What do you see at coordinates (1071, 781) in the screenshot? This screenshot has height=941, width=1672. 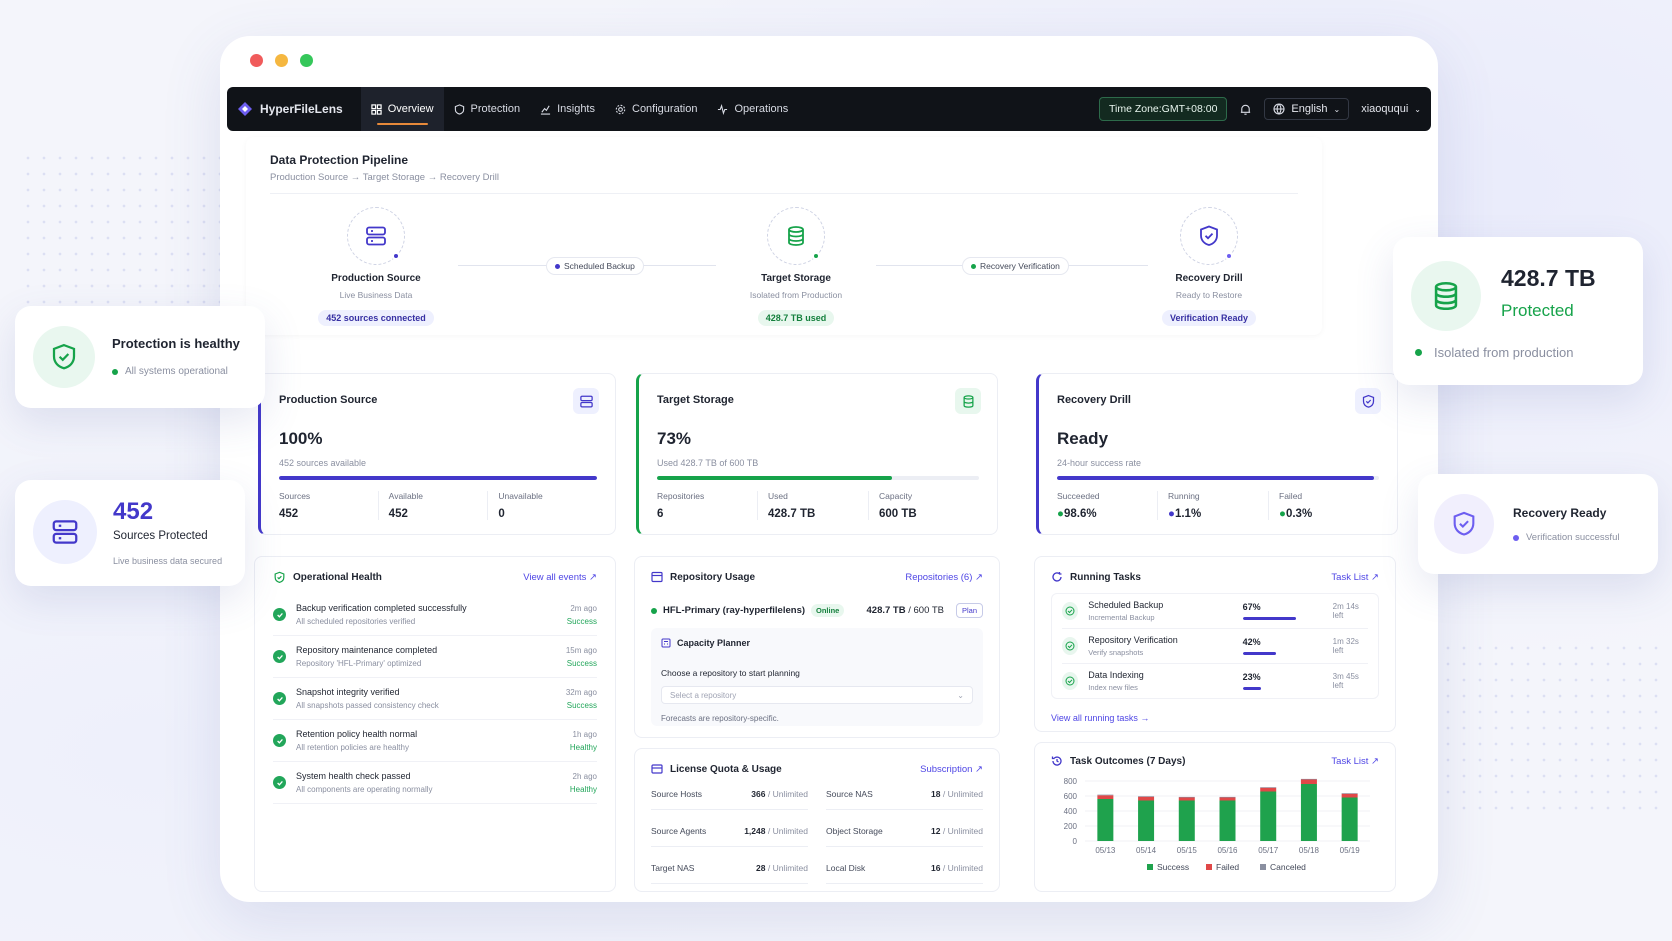 I see `y-tick-label: 800` at bounding box center [1071, 781].